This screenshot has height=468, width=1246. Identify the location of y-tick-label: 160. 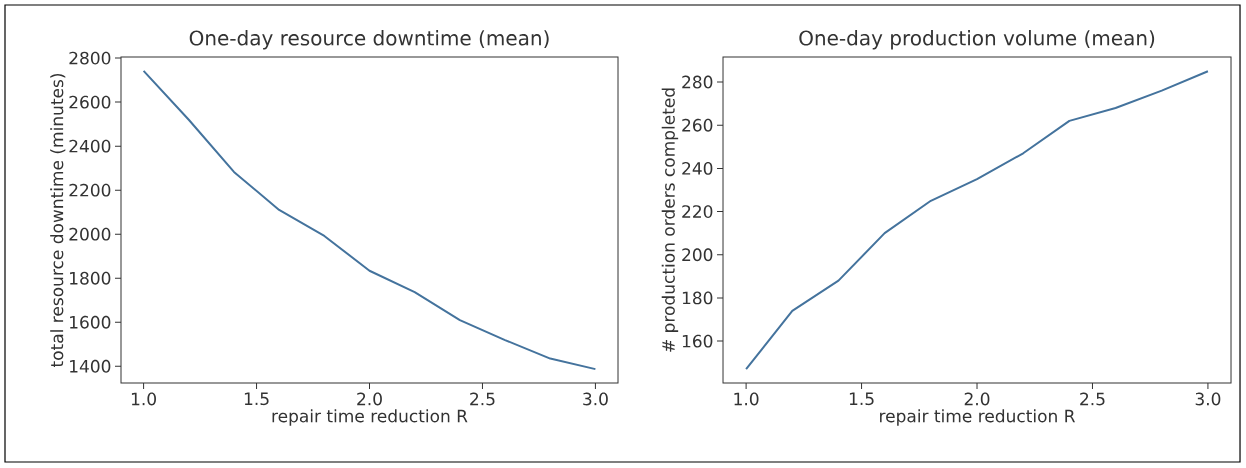
(697, 341).